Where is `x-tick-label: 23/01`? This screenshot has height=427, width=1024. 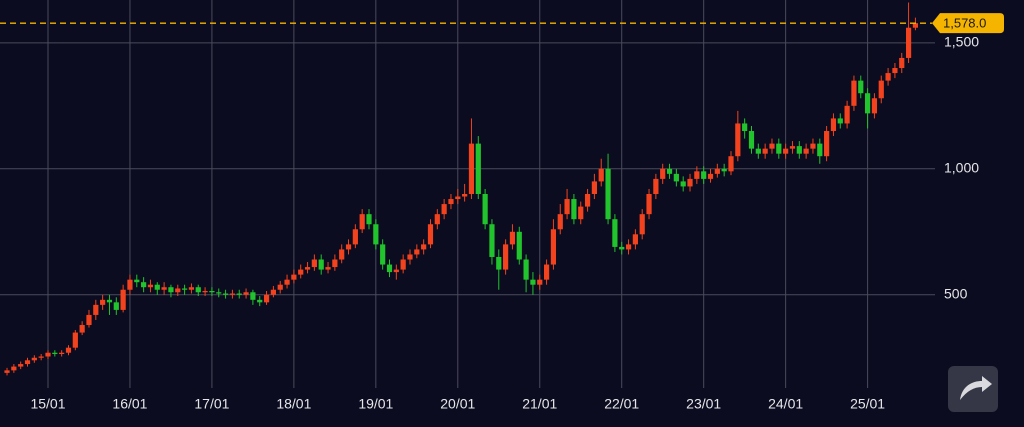
x-tick-label: 23/01 is located at coordinates (703, 404).